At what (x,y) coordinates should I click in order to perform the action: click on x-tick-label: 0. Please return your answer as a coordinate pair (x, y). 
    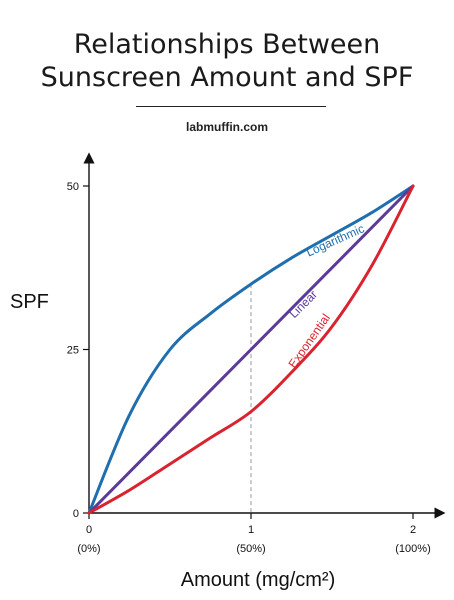
    Looking at the image, I should click on (89, 530).